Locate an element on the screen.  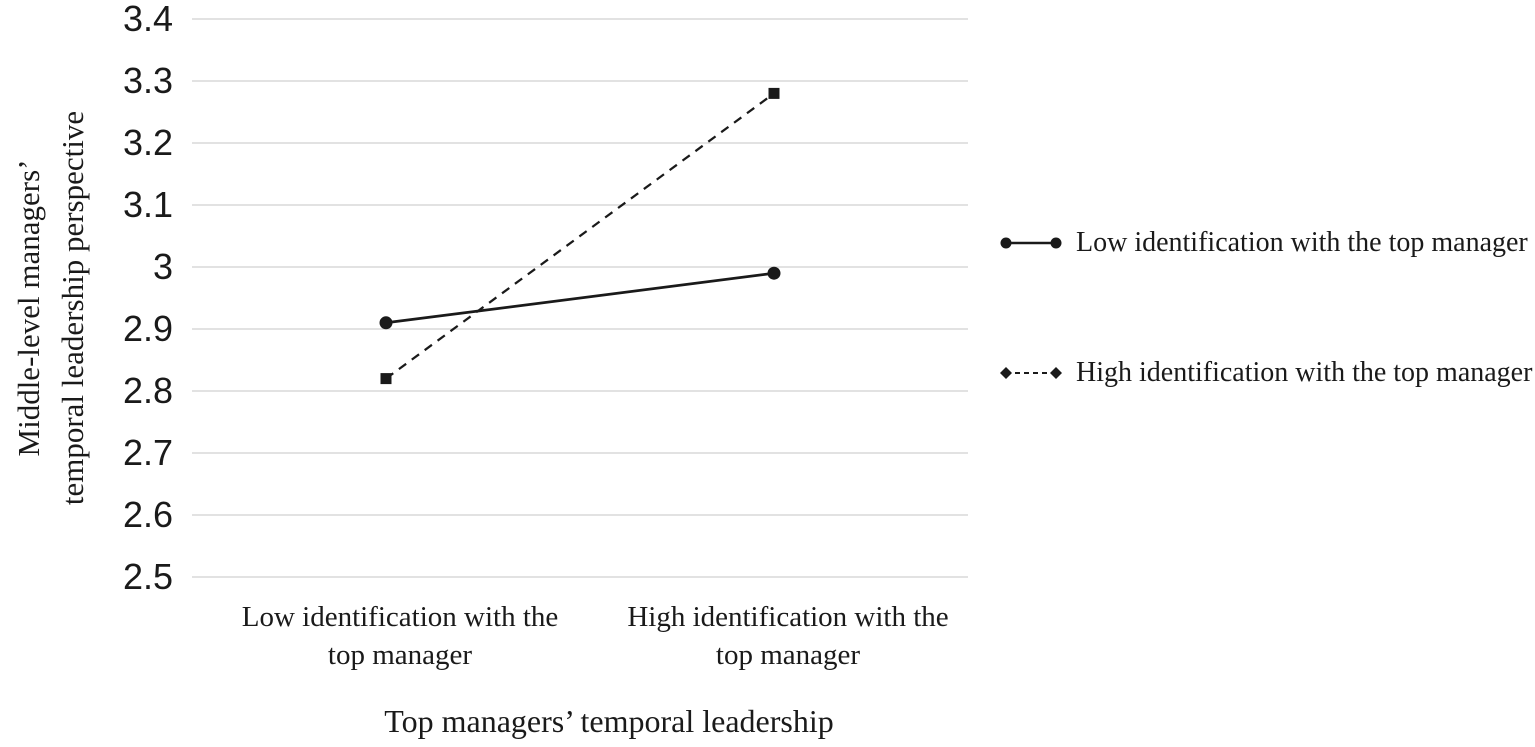
legend-item-high-identification: High identification with the top manager is located at coordinates (1265, 373).